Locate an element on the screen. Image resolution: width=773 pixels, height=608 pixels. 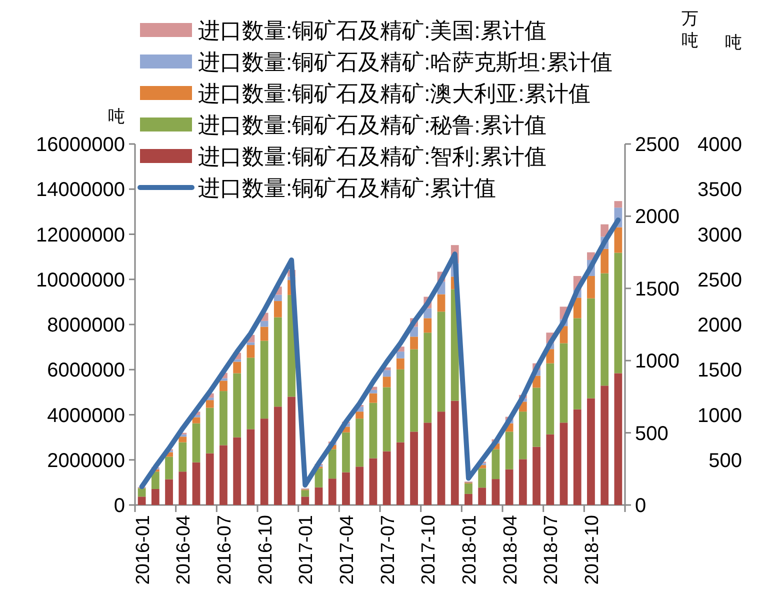
y-tick-label: 8000000 is located at coordinates (86, 325).